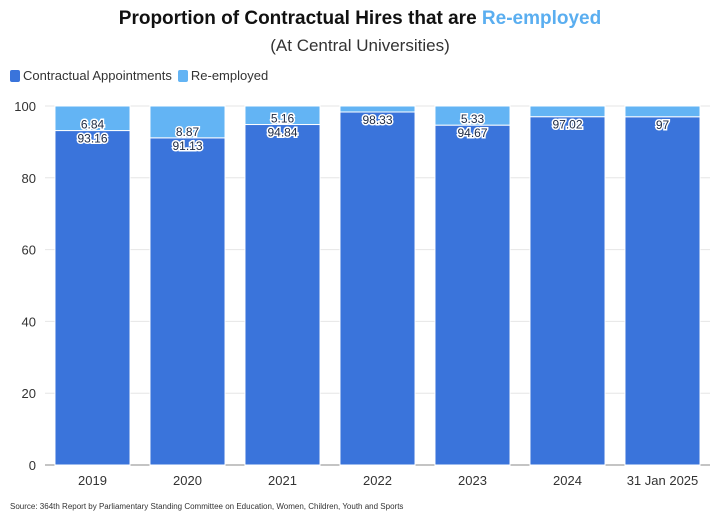 The width and height of the screenshot is (720, 521). Describe the element at coordinates (473, 119) in the screenshot. I see `data-label: 5.33` at that location.